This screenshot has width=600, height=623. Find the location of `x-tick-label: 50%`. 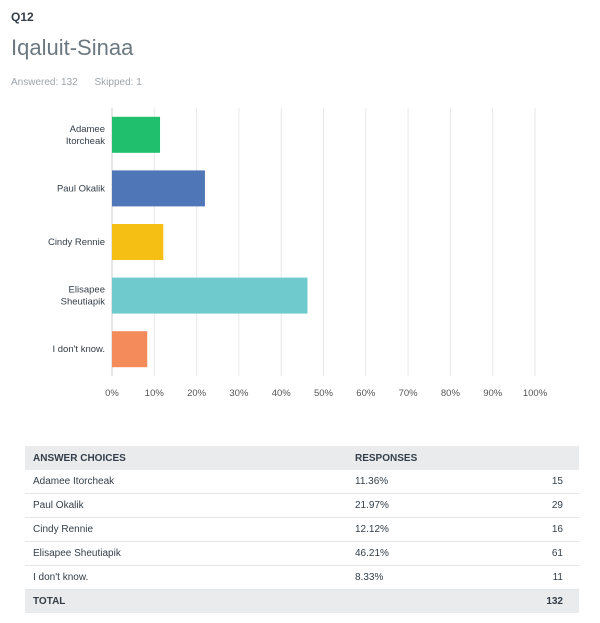

x-tick-label: 50% is located at coordinates (324, 393).